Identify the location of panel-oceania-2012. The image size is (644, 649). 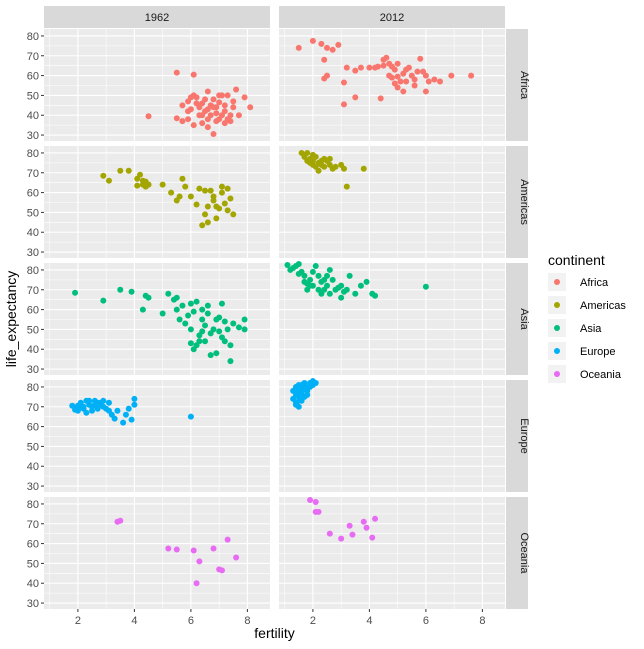
(392, 553).